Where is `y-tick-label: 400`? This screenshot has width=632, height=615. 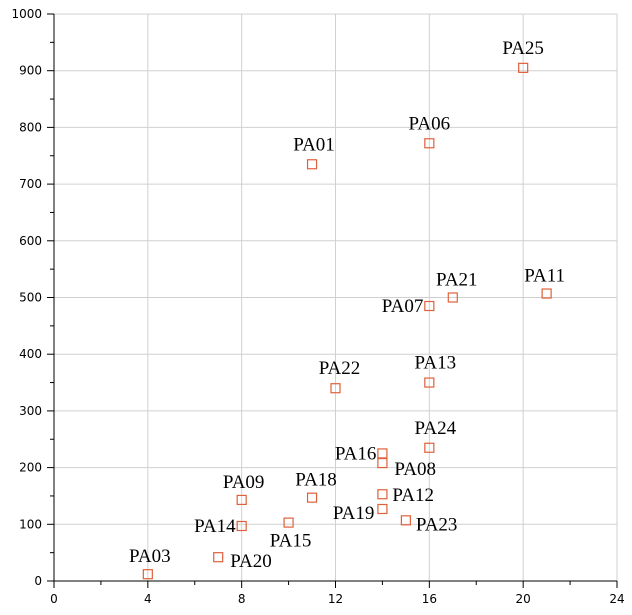
y-tick-label: 400 is located at coordinates (30, 354).